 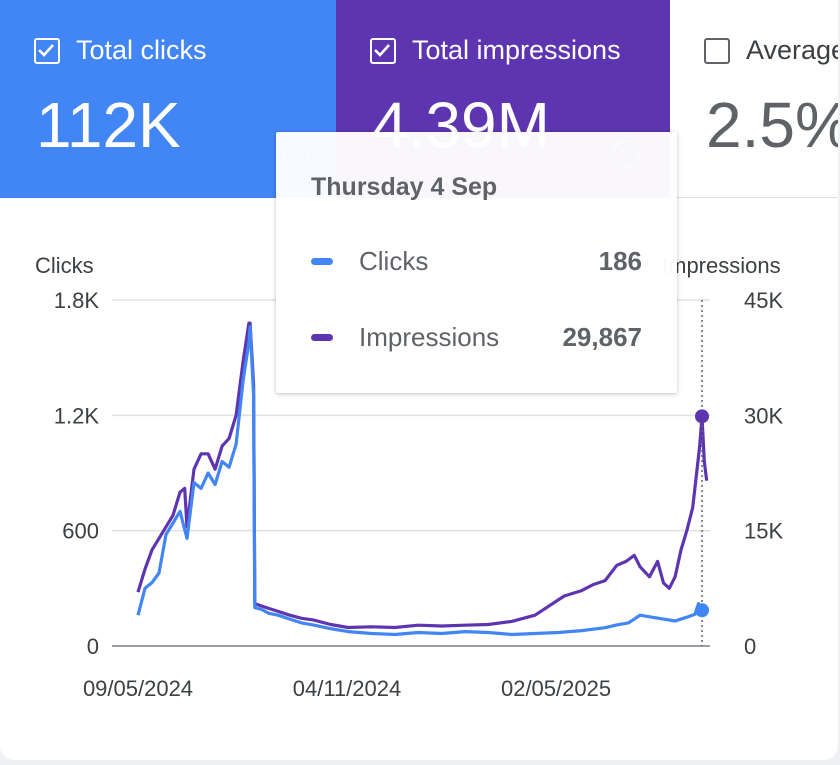 I want to click on total-clicks-checkbox, so click(x=47, y=51).